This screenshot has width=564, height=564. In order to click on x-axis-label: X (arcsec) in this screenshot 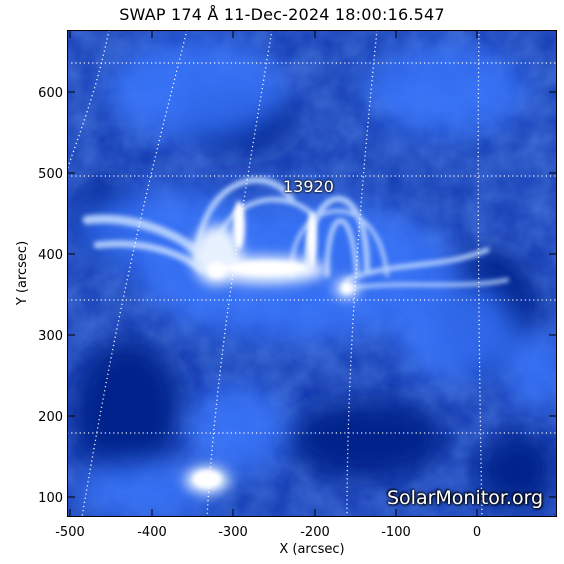, I will do `click(311, 549)`.